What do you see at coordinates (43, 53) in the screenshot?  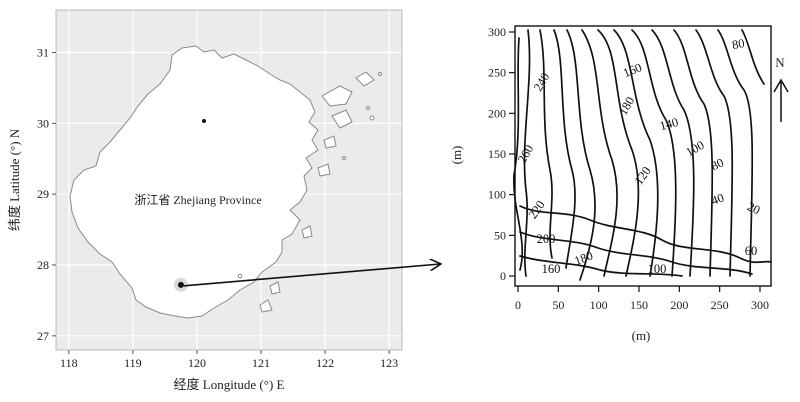 I see `map-y-tick-label: 31` at bounding box center [43, 53].